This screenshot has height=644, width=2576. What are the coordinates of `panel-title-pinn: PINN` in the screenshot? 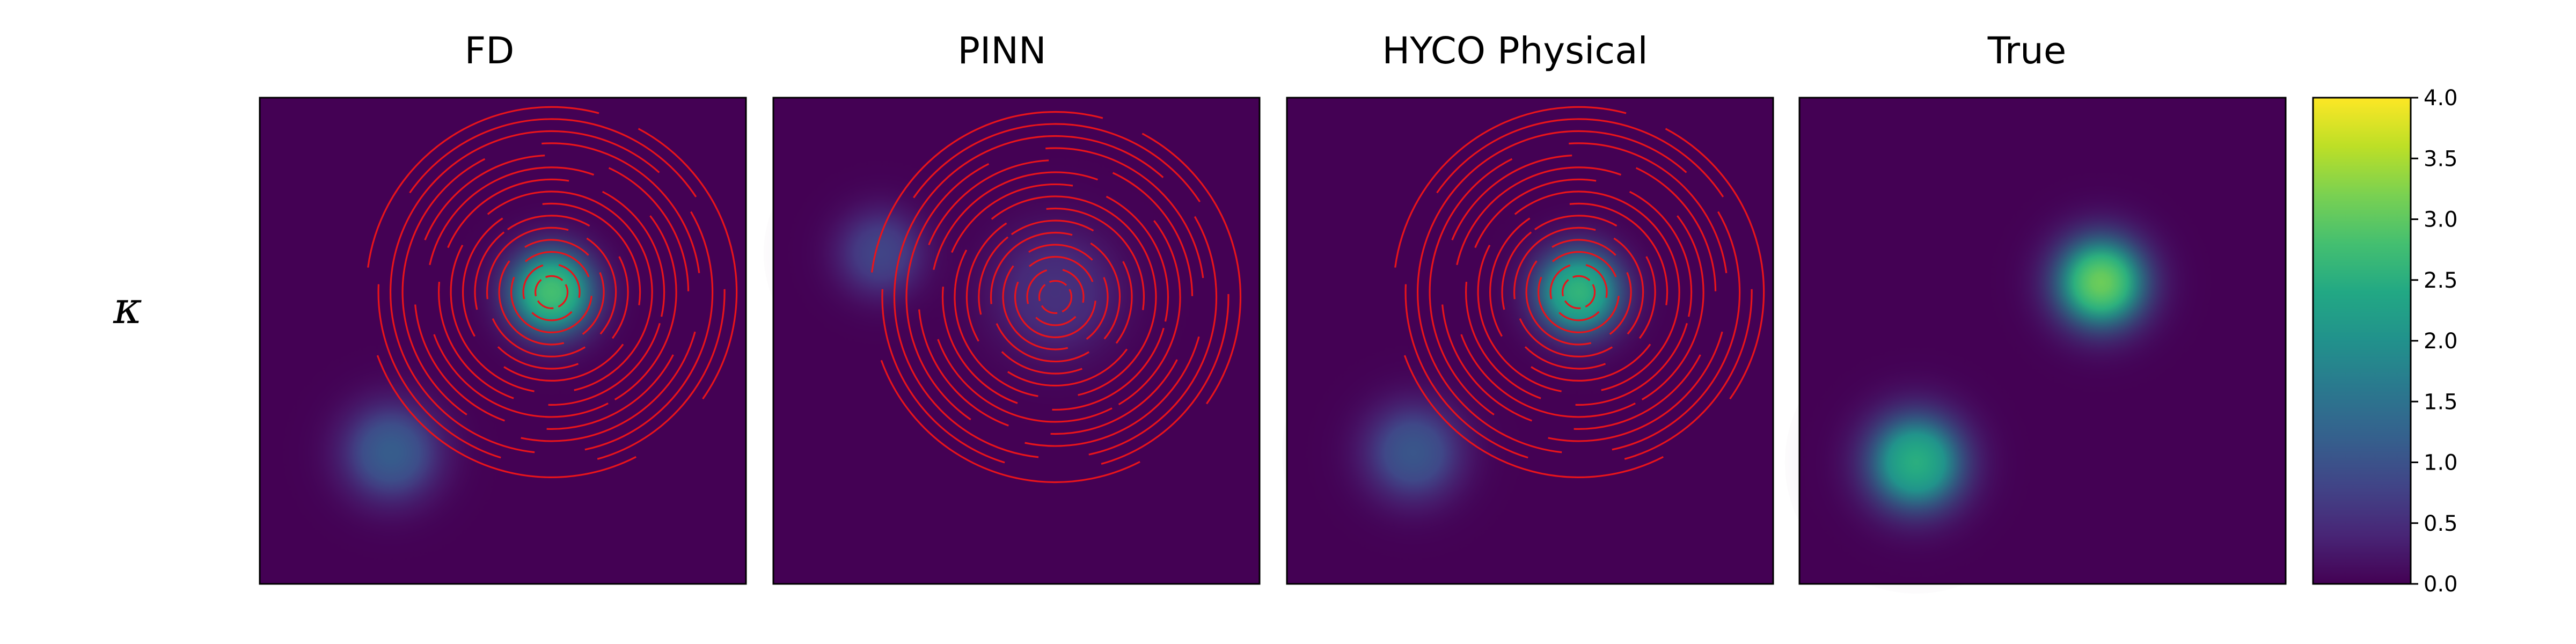 It's located at (1001, 51).